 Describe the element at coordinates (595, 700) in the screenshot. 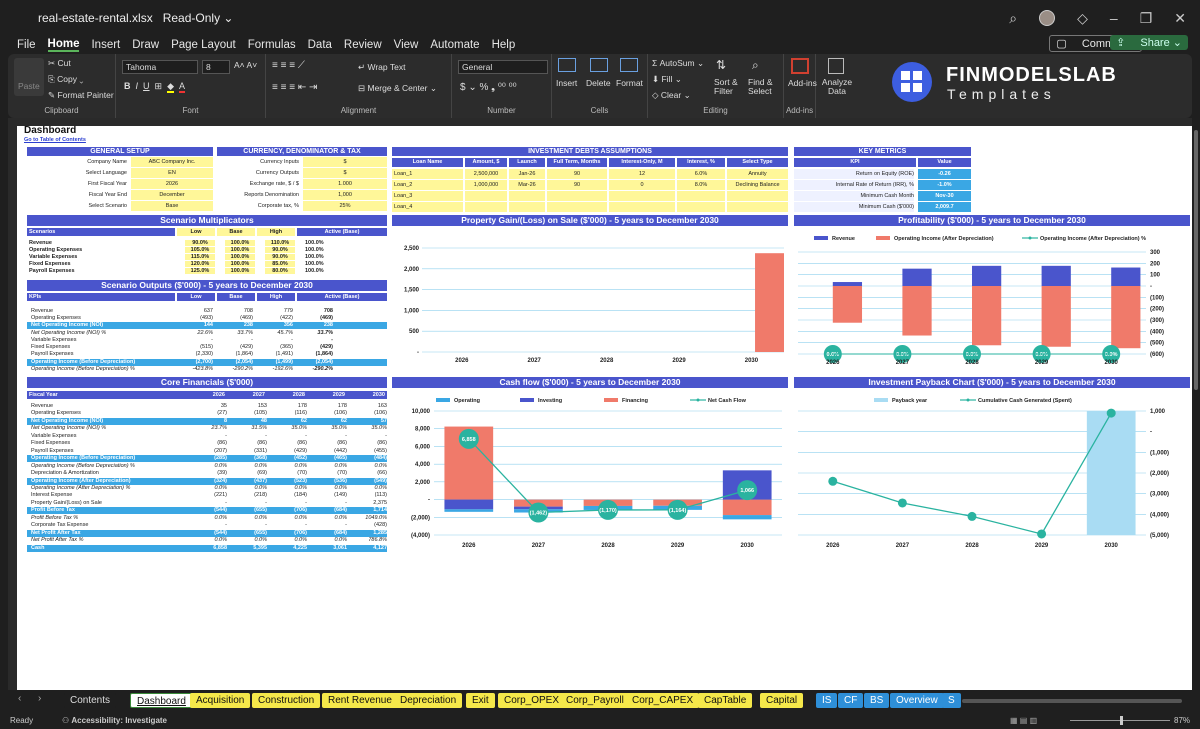

I see `tab-corp-payroll: Corp_Payroll` at that location.